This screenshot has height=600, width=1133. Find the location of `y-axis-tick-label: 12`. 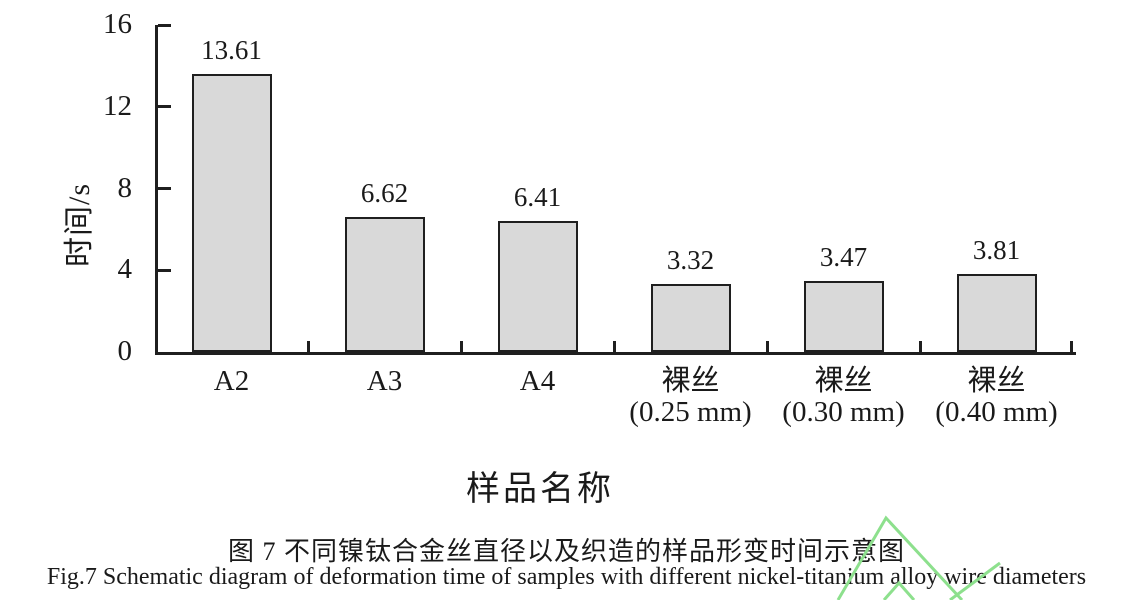

y-axis-tick-label: 12 is located at coordinates (117, 105).